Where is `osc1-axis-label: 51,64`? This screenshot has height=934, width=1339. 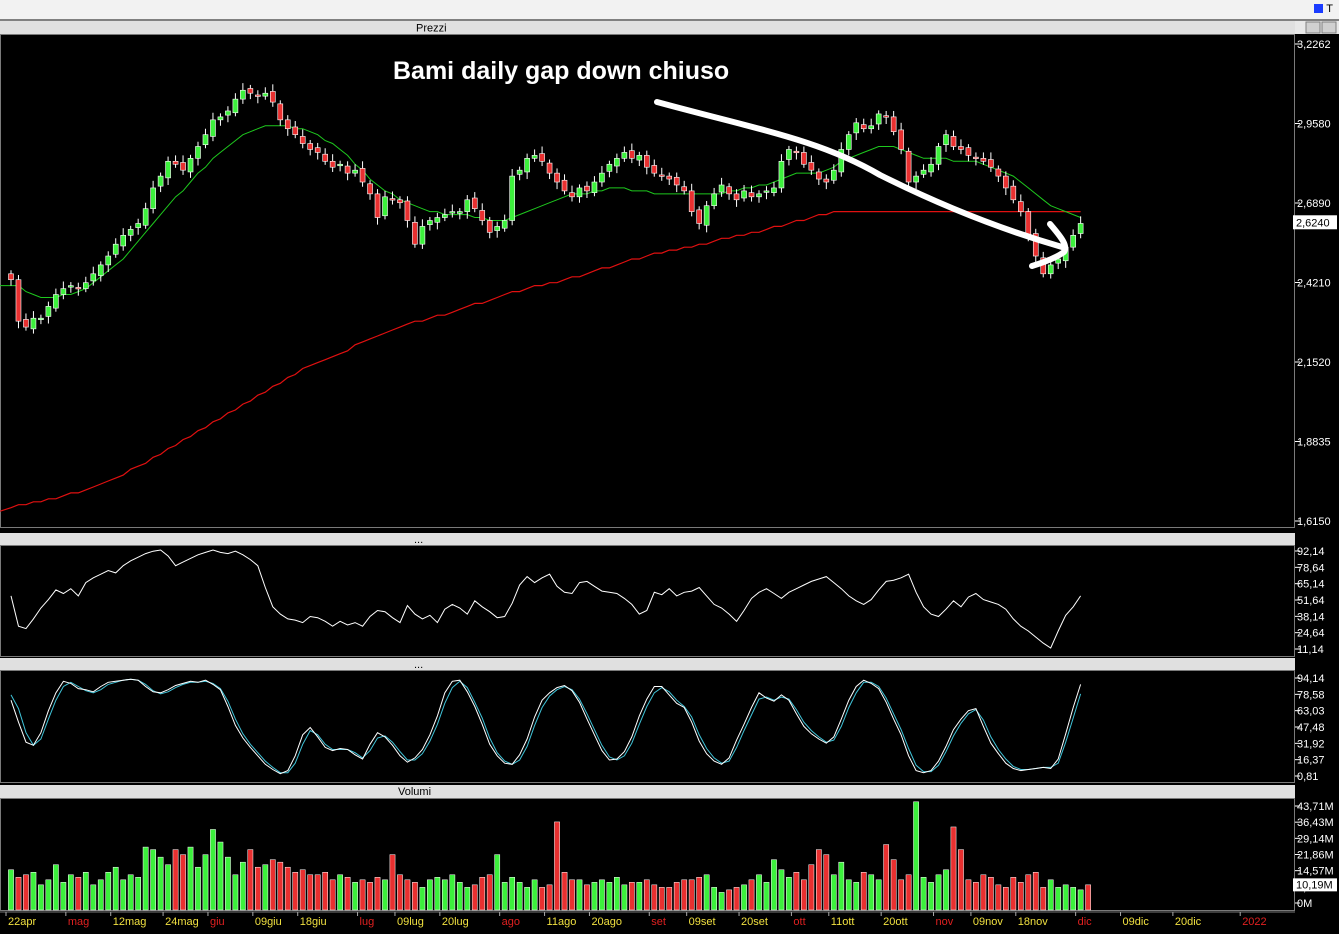 osc1-axis-label: 51,64 is located at coordinates (1311, 601).